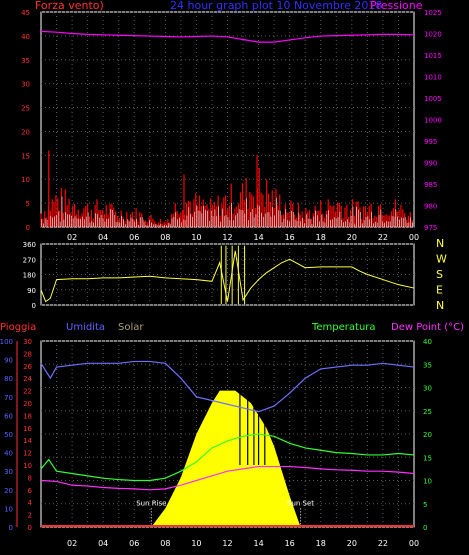 This screenshot has height=555, width=469. I want to click on umidita-axis-tick: 30, so click(8, 472).